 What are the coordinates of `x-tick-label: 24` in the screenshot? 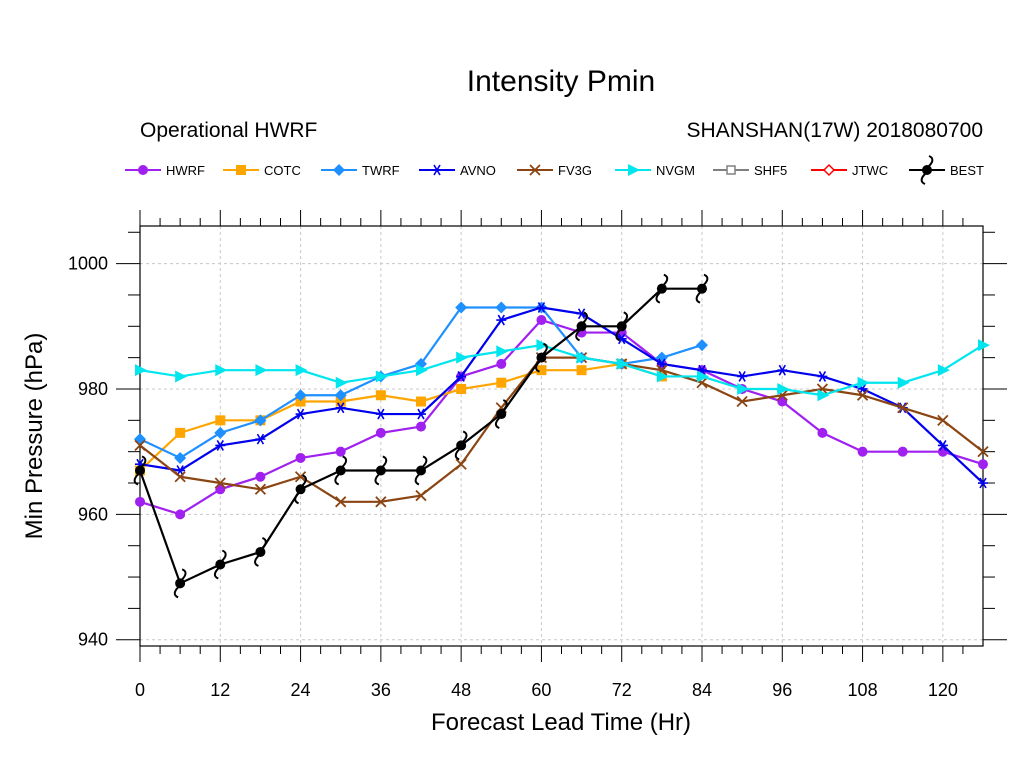 It's located at (301, 690).